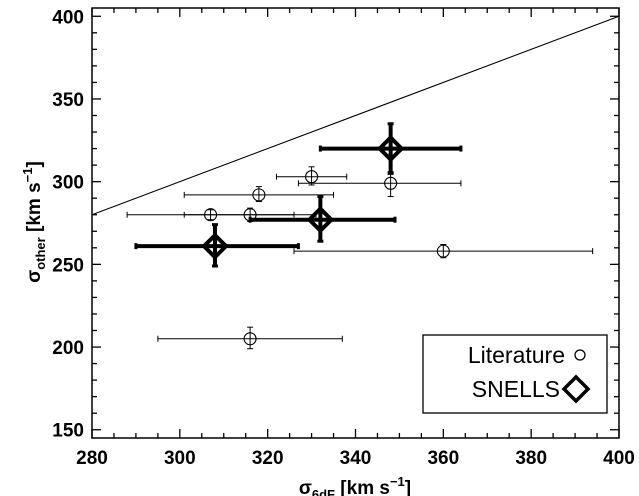  I want to click on x-tick-label: 320, so click(268, 458).